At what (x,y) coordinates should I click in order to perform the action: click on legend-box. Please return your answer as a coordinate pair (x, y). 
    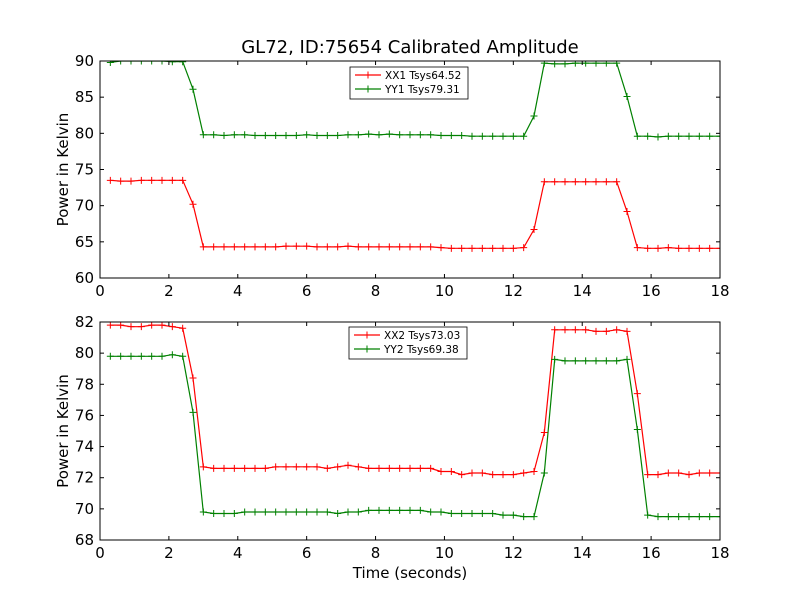
    Looking at the image, I should click on (408, 343).